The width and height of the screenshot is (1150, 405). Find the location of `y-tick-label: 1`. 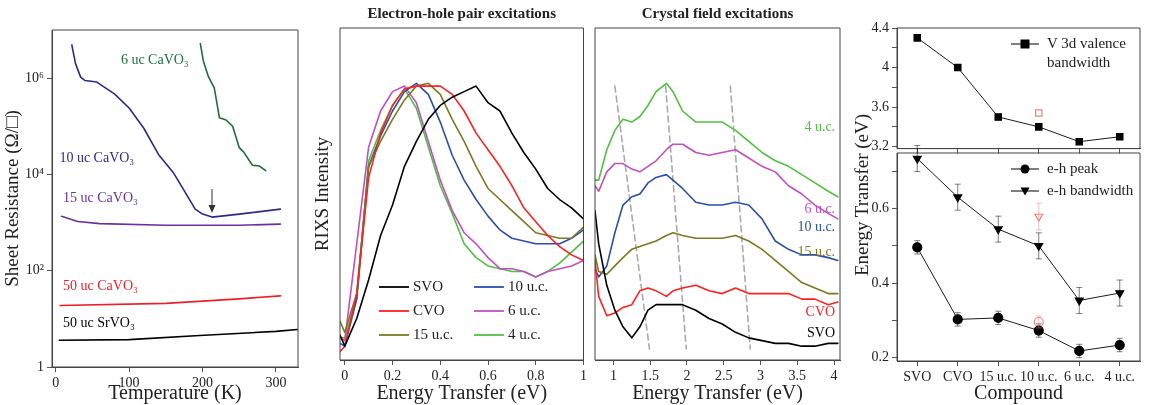

y-tick-label: 1 is located at coordinates (40, 366).